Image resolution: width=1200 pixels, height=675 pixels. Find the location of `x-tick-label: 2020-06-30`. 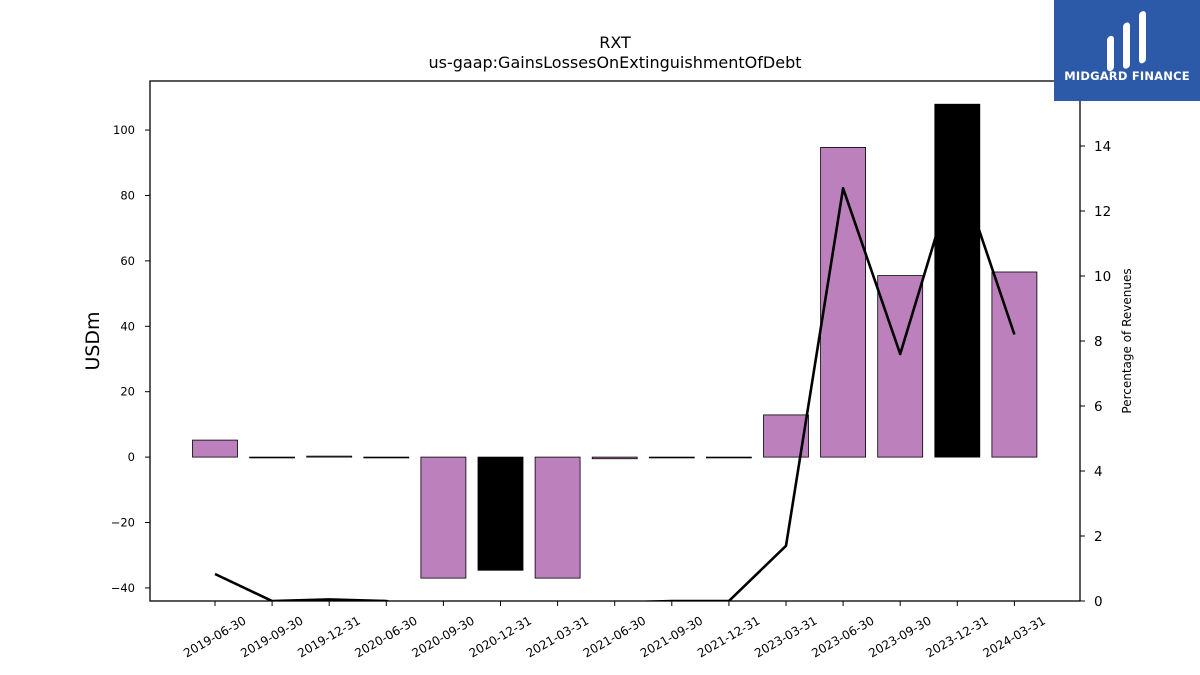

x-tick-label: 2020-06-30 is located at coordinates (385, 636).